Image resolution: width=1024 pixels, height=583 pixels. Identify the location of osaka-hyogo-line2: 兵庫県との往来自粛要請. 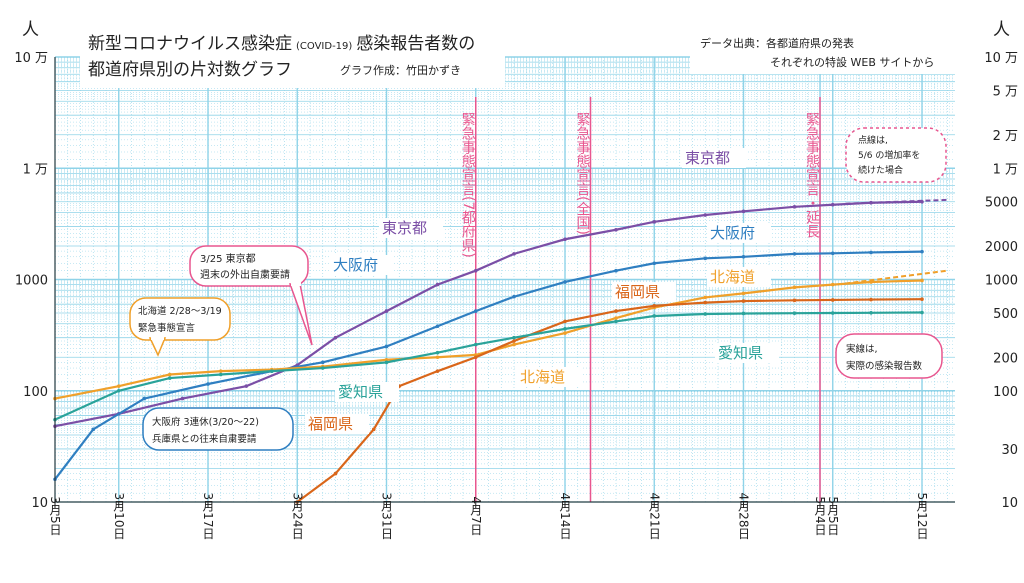
(204, 439).